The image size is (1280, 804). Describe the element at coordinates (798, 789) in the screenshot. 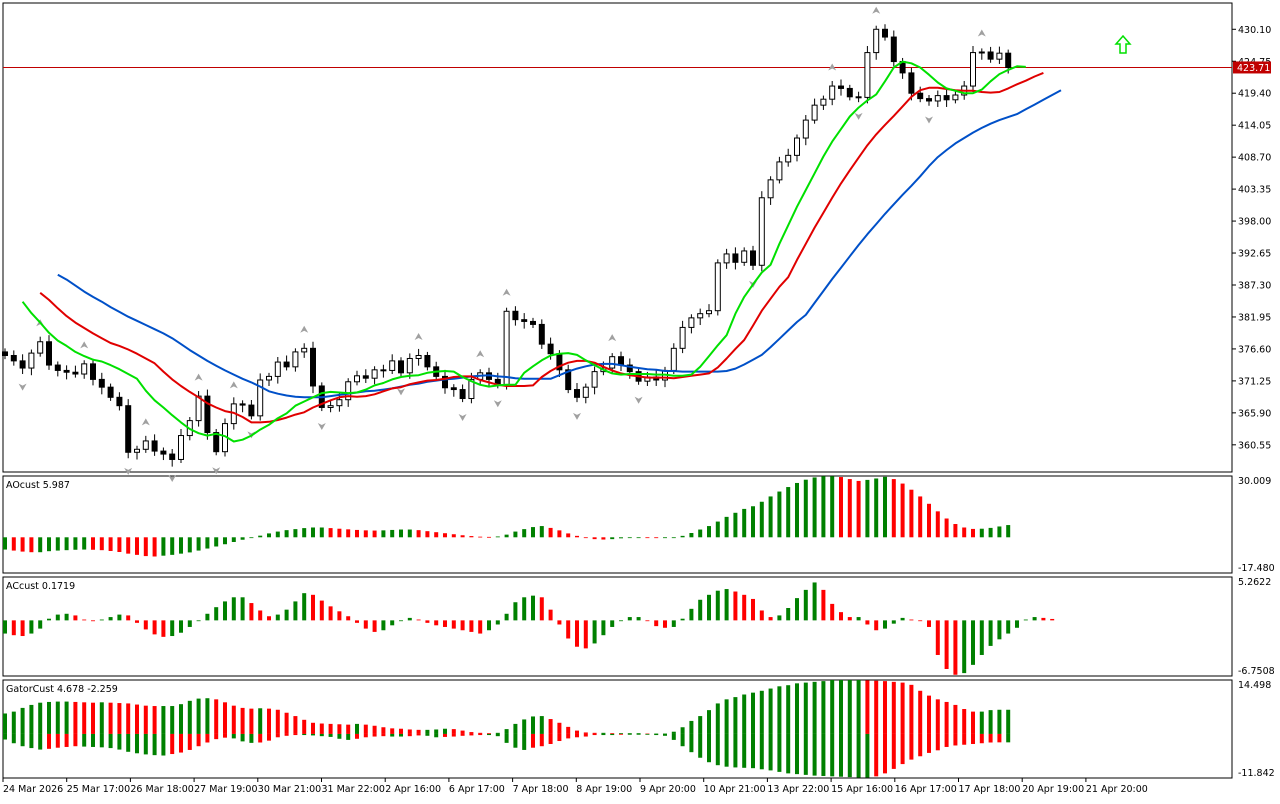

I see `time-axis-label: 13 Apr 22:00` at that location.